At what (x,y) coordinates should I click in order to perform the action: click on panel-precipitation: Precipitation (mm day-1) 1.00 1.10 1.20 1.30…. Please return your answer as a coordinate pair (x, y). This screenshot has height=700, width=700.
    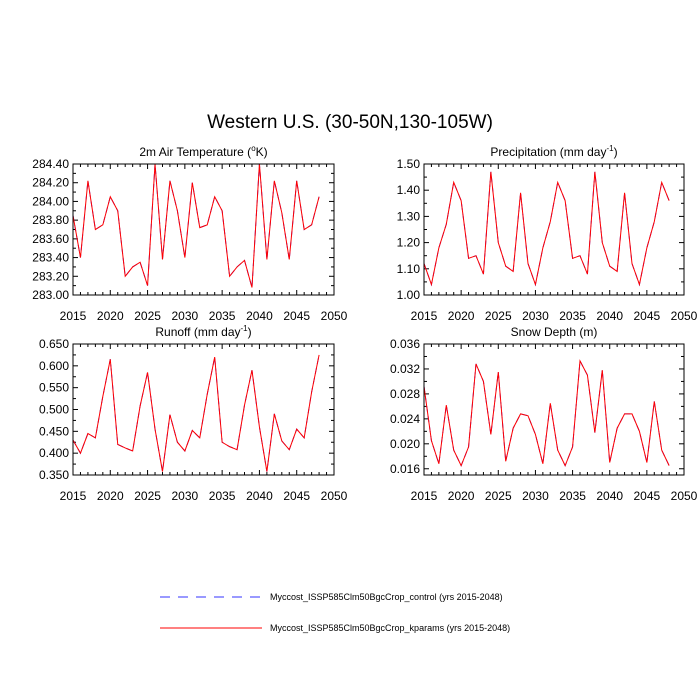
    Looking at the image, I should click on (547, 233).